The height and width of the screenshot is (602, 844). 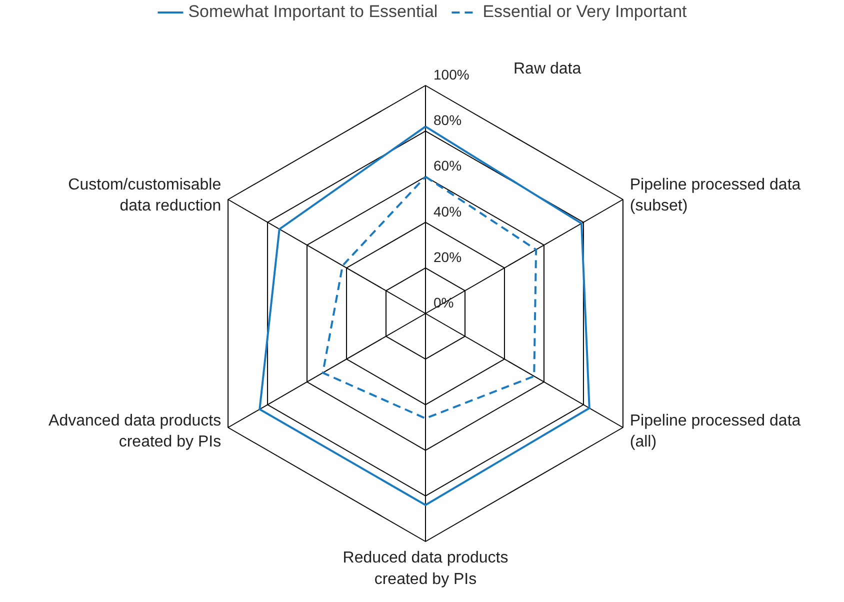 What do you see at coordinates (715, 431) in the screenshot?
I see `spoke-label: Pipeline processed data (all)` at bounding box center [715, 431].